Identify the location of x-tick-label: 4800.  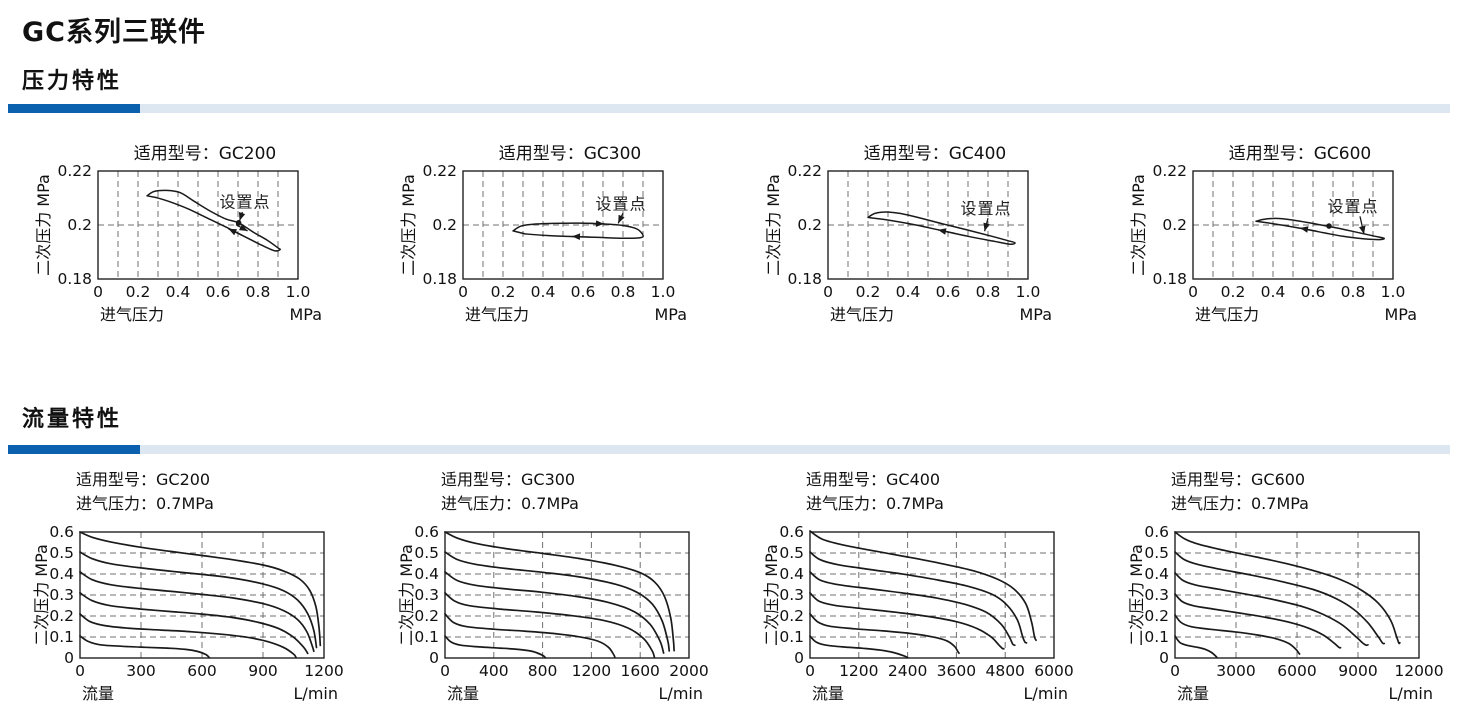
(1004, 671).